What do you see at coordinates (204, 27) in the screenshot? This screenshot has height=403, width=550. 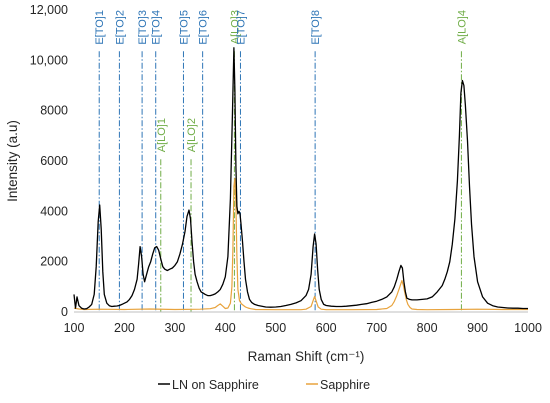 I see `mode-label-e-to-6: E[TO]6` at bounding box center [204, 27].